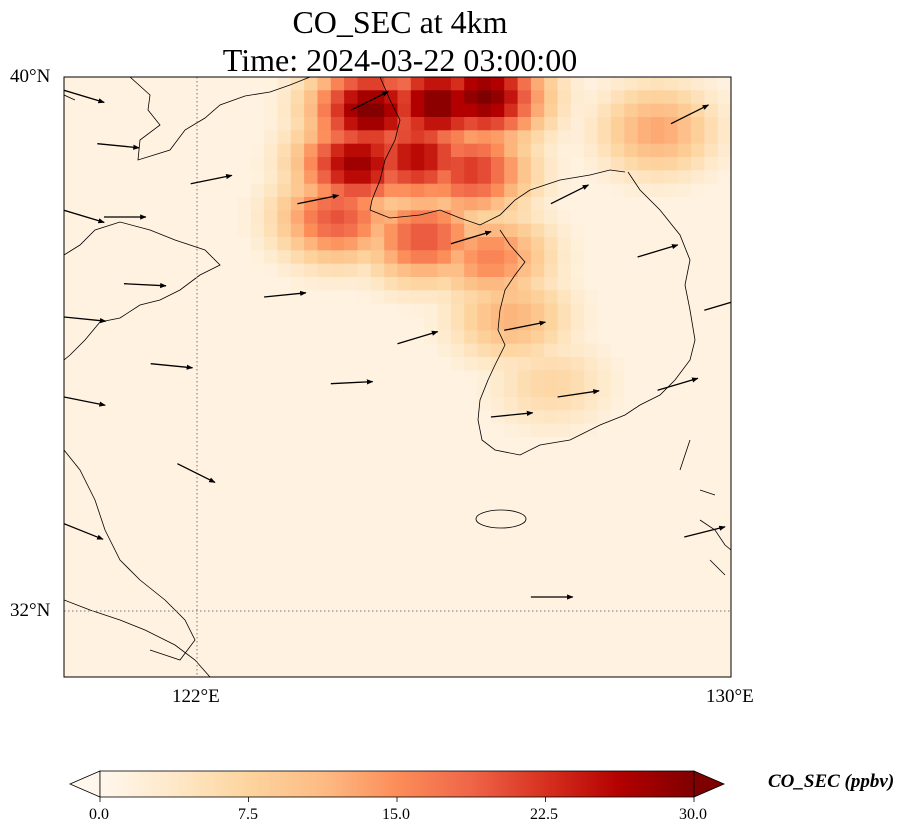  Describe the element at coordinates (690, 114) in the screenshot. I see `wind-arrow` at that location.